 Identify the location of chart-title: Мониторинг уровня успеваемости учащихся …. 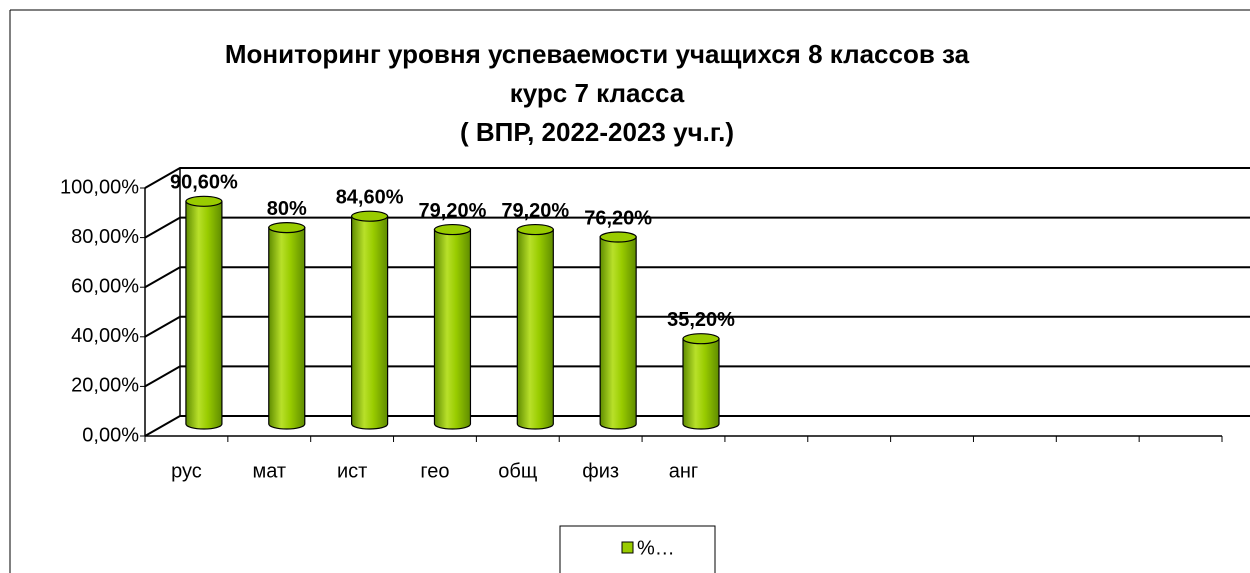
(597, 54).